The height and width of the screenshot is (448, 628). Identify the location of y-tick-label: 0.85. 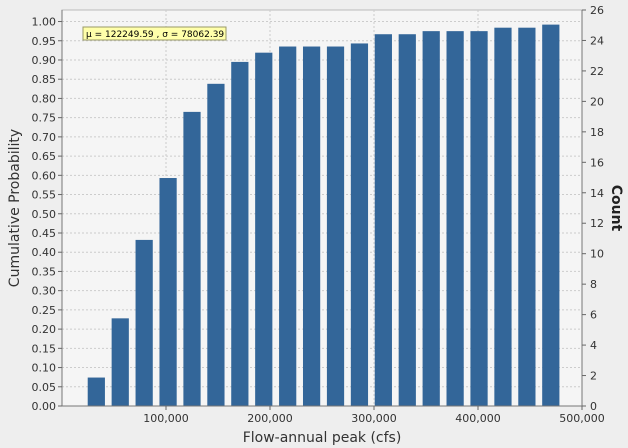
(44, 79).